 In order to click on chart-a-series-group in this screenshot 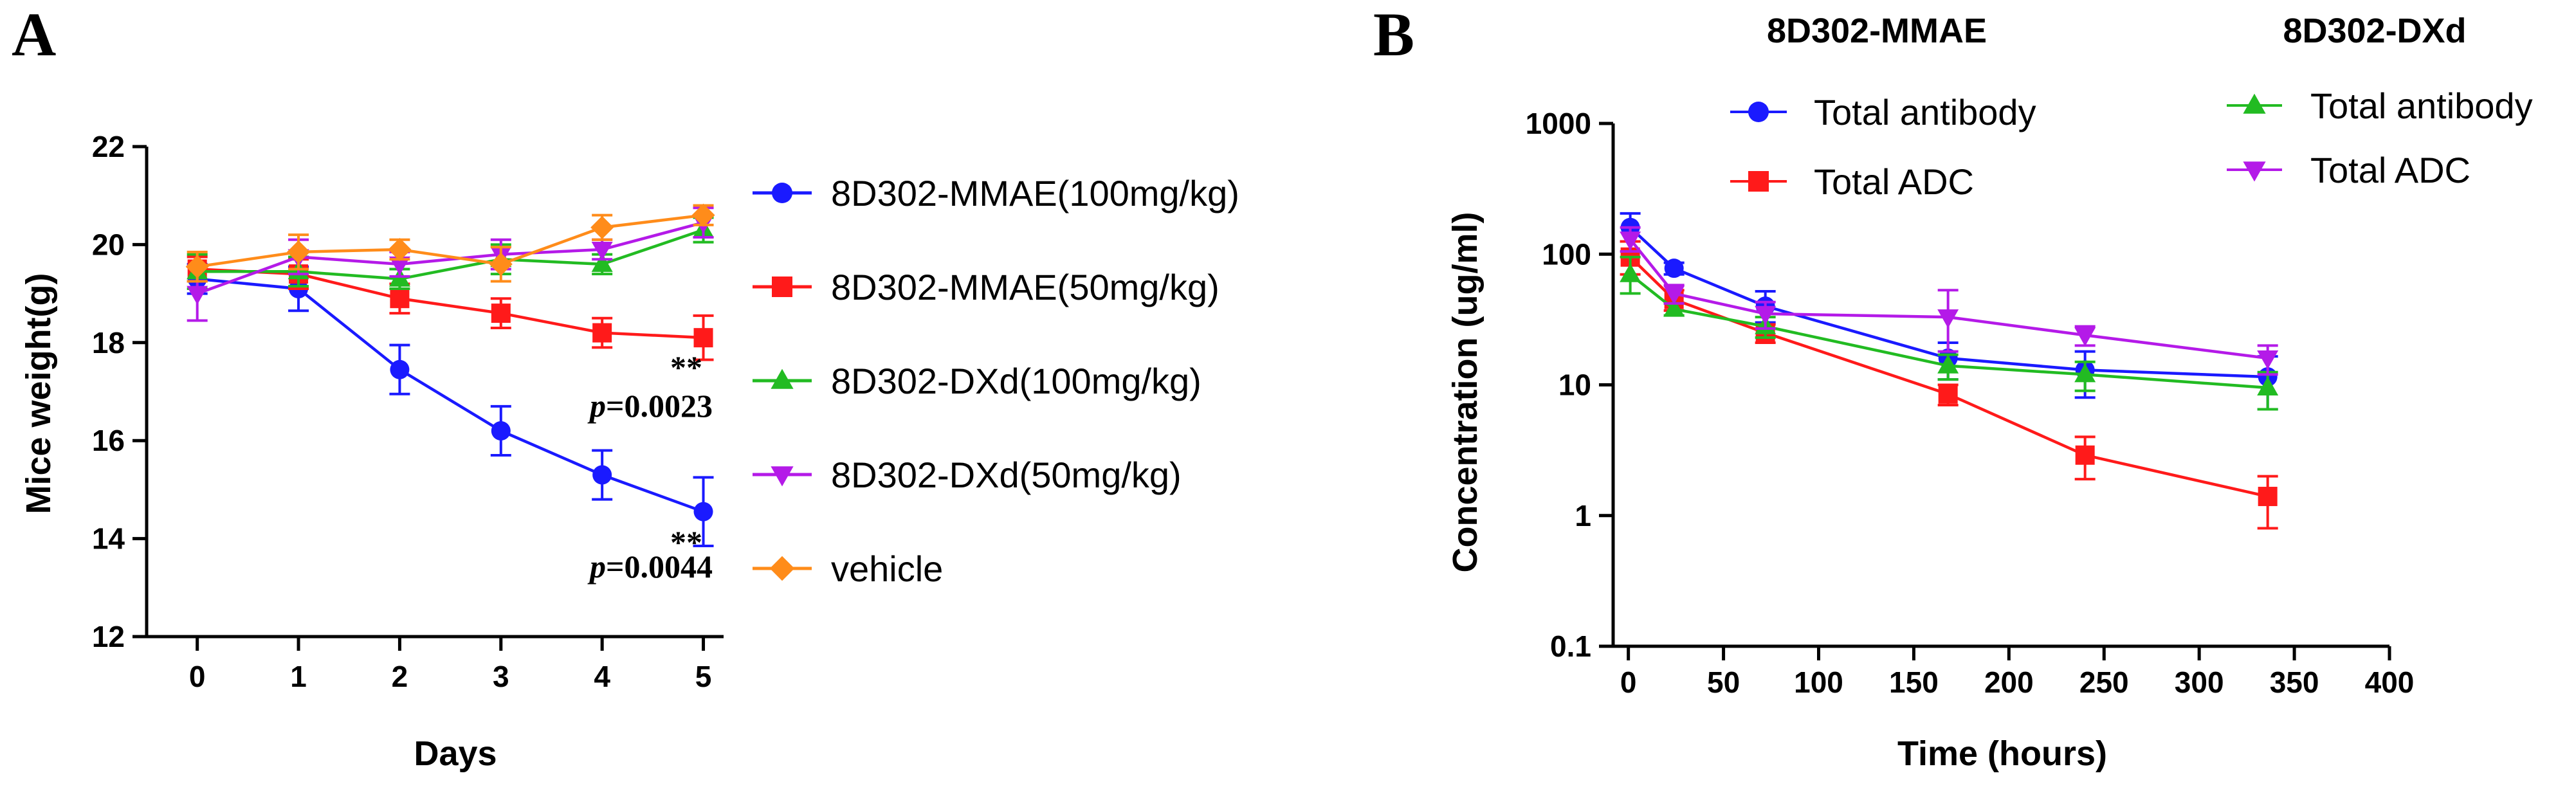, I will do `click(451, 253)`.